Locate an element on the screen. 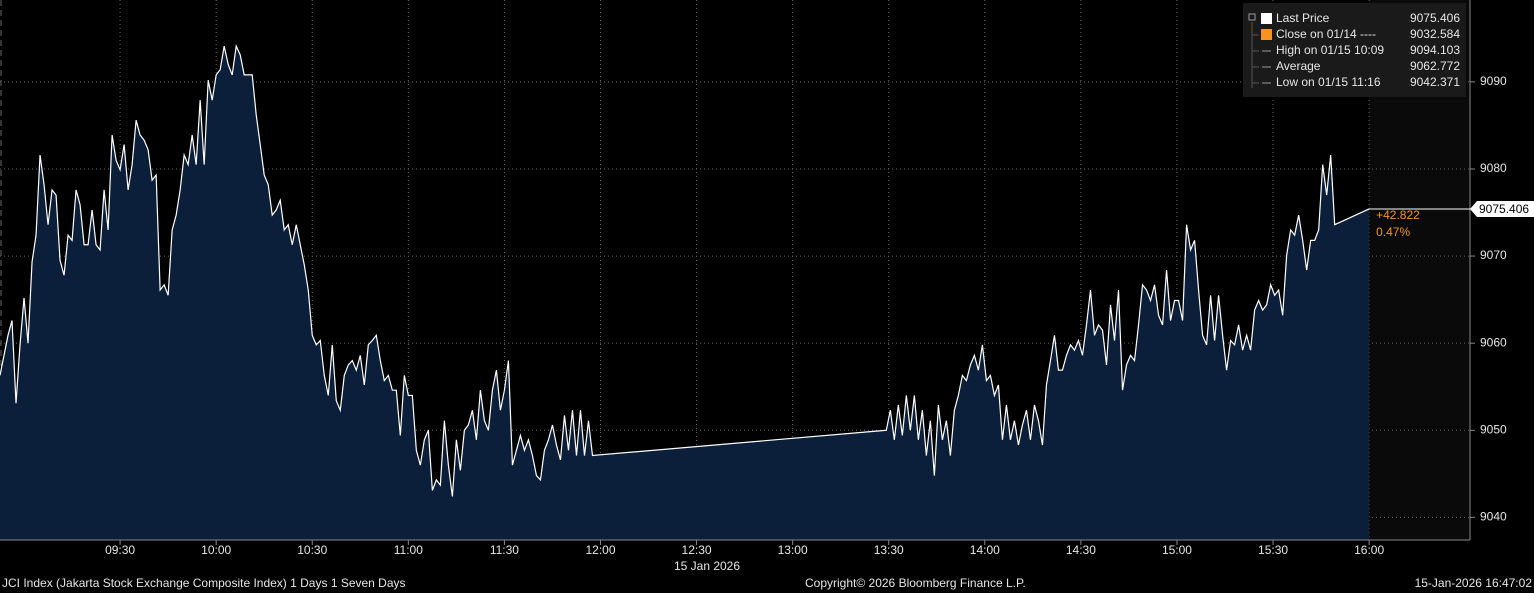 This screenshot has height=593, width=1534. legend-box is located at coordinates (1354, 50).